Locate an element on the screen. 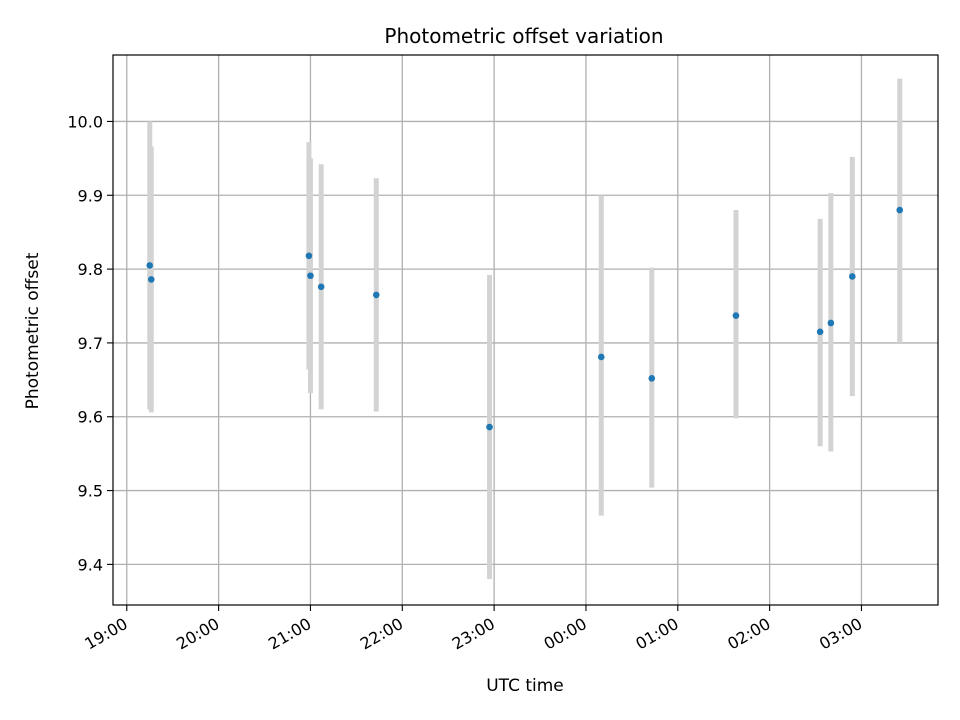 The height and width of the screenshot is (720, 960). y-tick-label: 9.4 is located at coordinates (90, 564).